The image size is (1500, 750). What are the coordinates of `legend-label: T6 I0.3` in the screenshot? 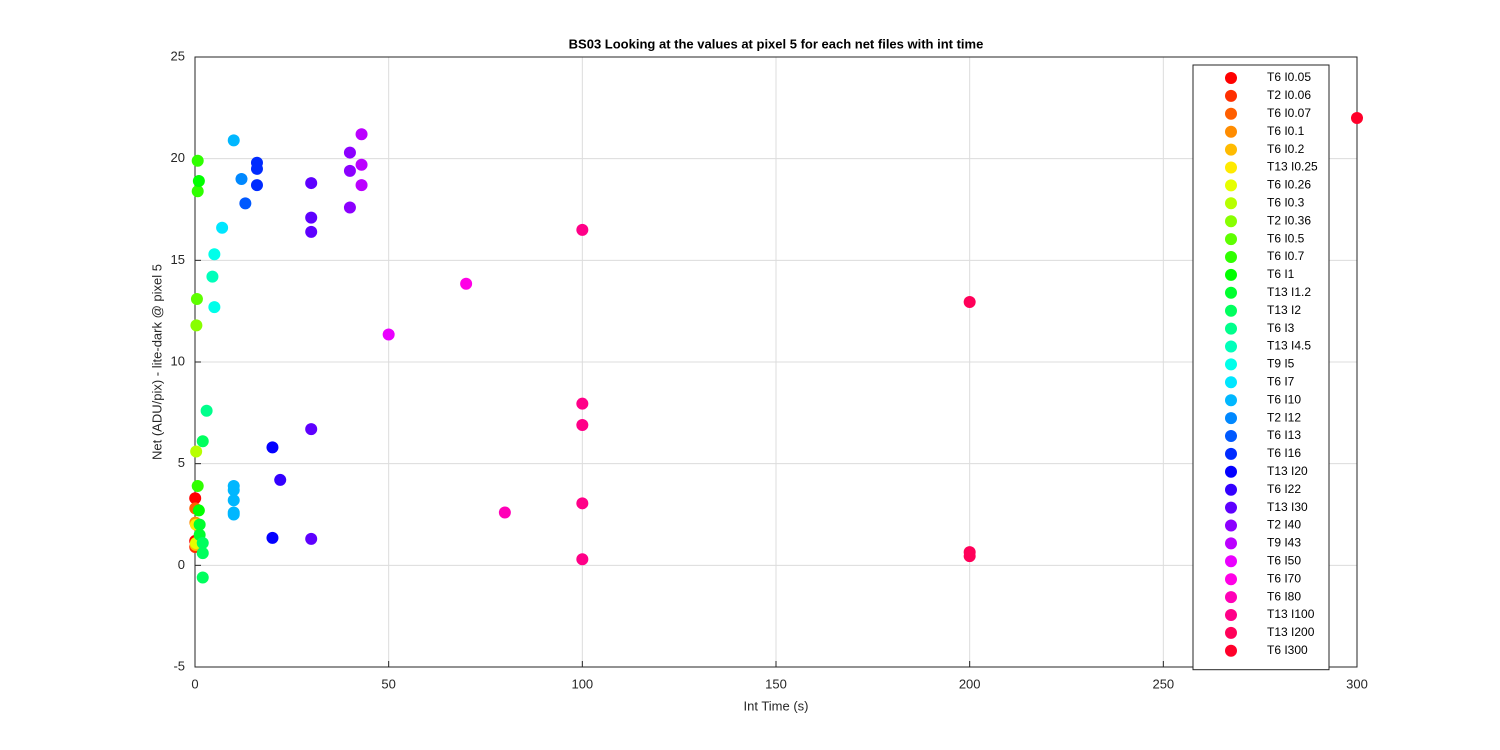 It's located at (1286, 202).